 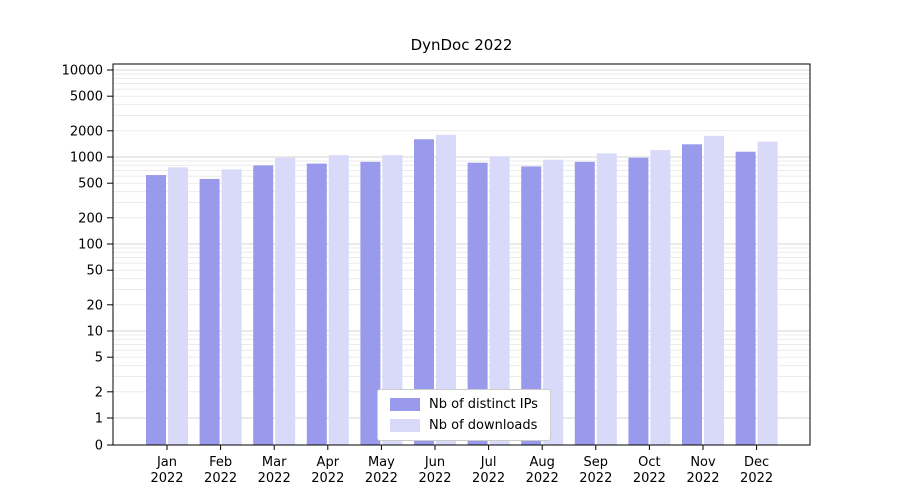 What do you see at coordinates (660, 297) in the screenshot?
I see `bar-downloads-oct` at bounding box center [660, 297].